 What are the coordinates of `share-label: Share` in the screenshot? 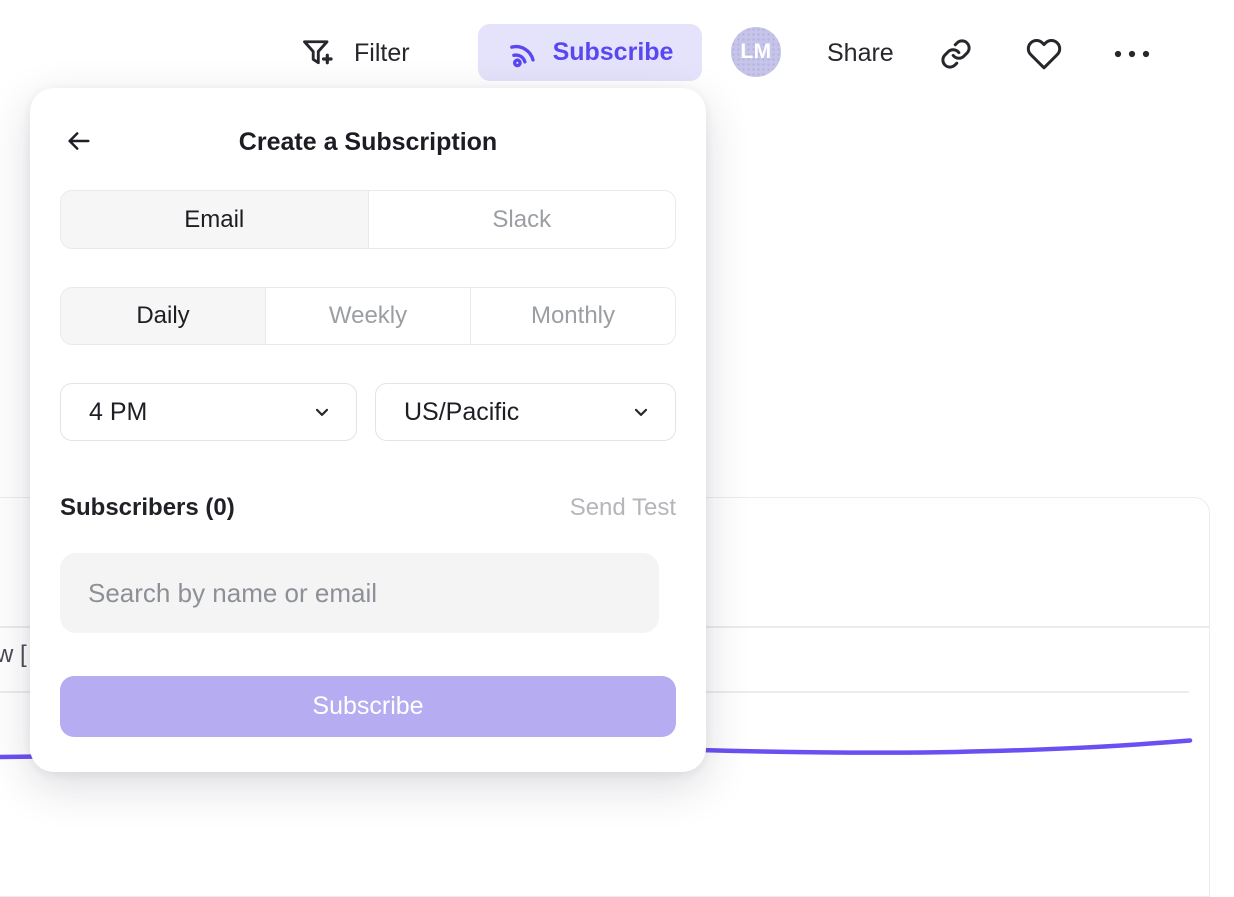 It's located at (860, 52).